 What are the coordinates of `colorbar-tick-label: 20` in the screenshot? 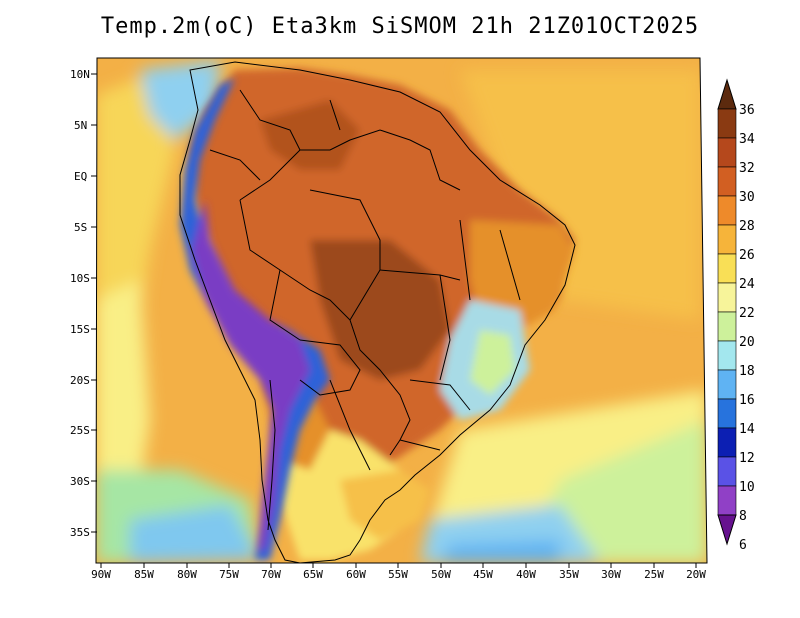 It's located at (747, 342).